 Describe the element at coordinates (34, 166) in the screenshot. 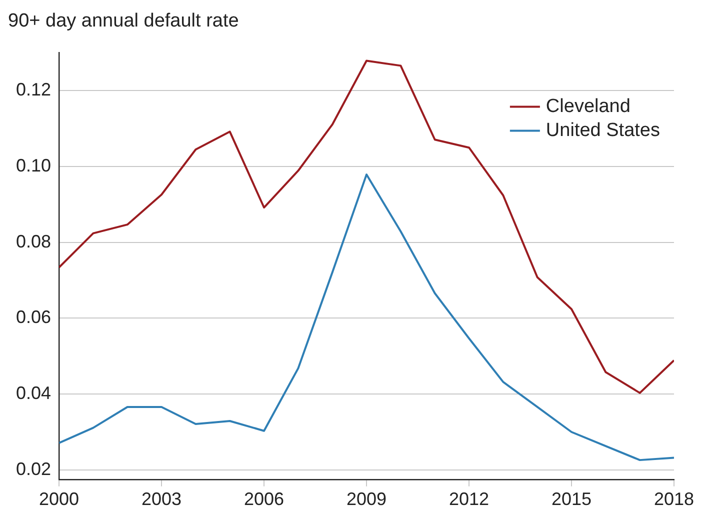

I see `y-tick-label: 0.10` at that location.